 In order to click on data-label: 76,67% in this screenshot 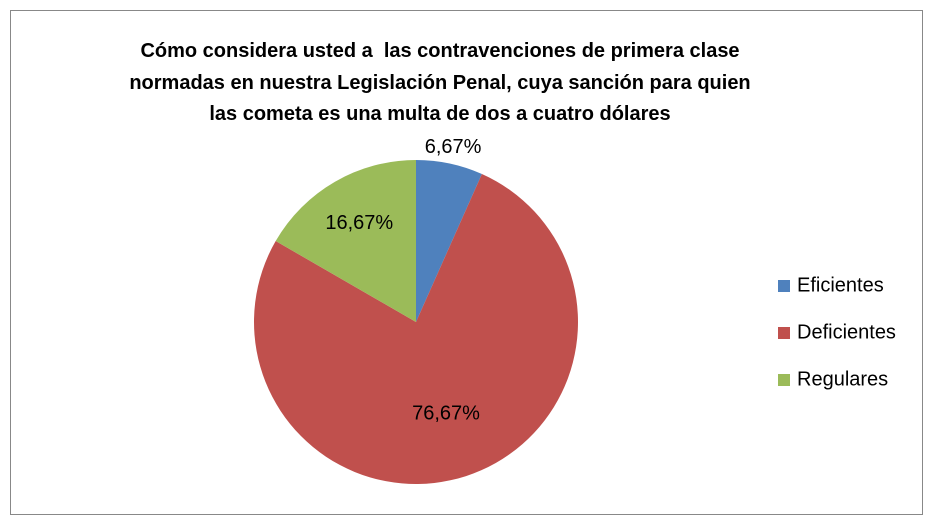, I will do `click(446, 414)`.